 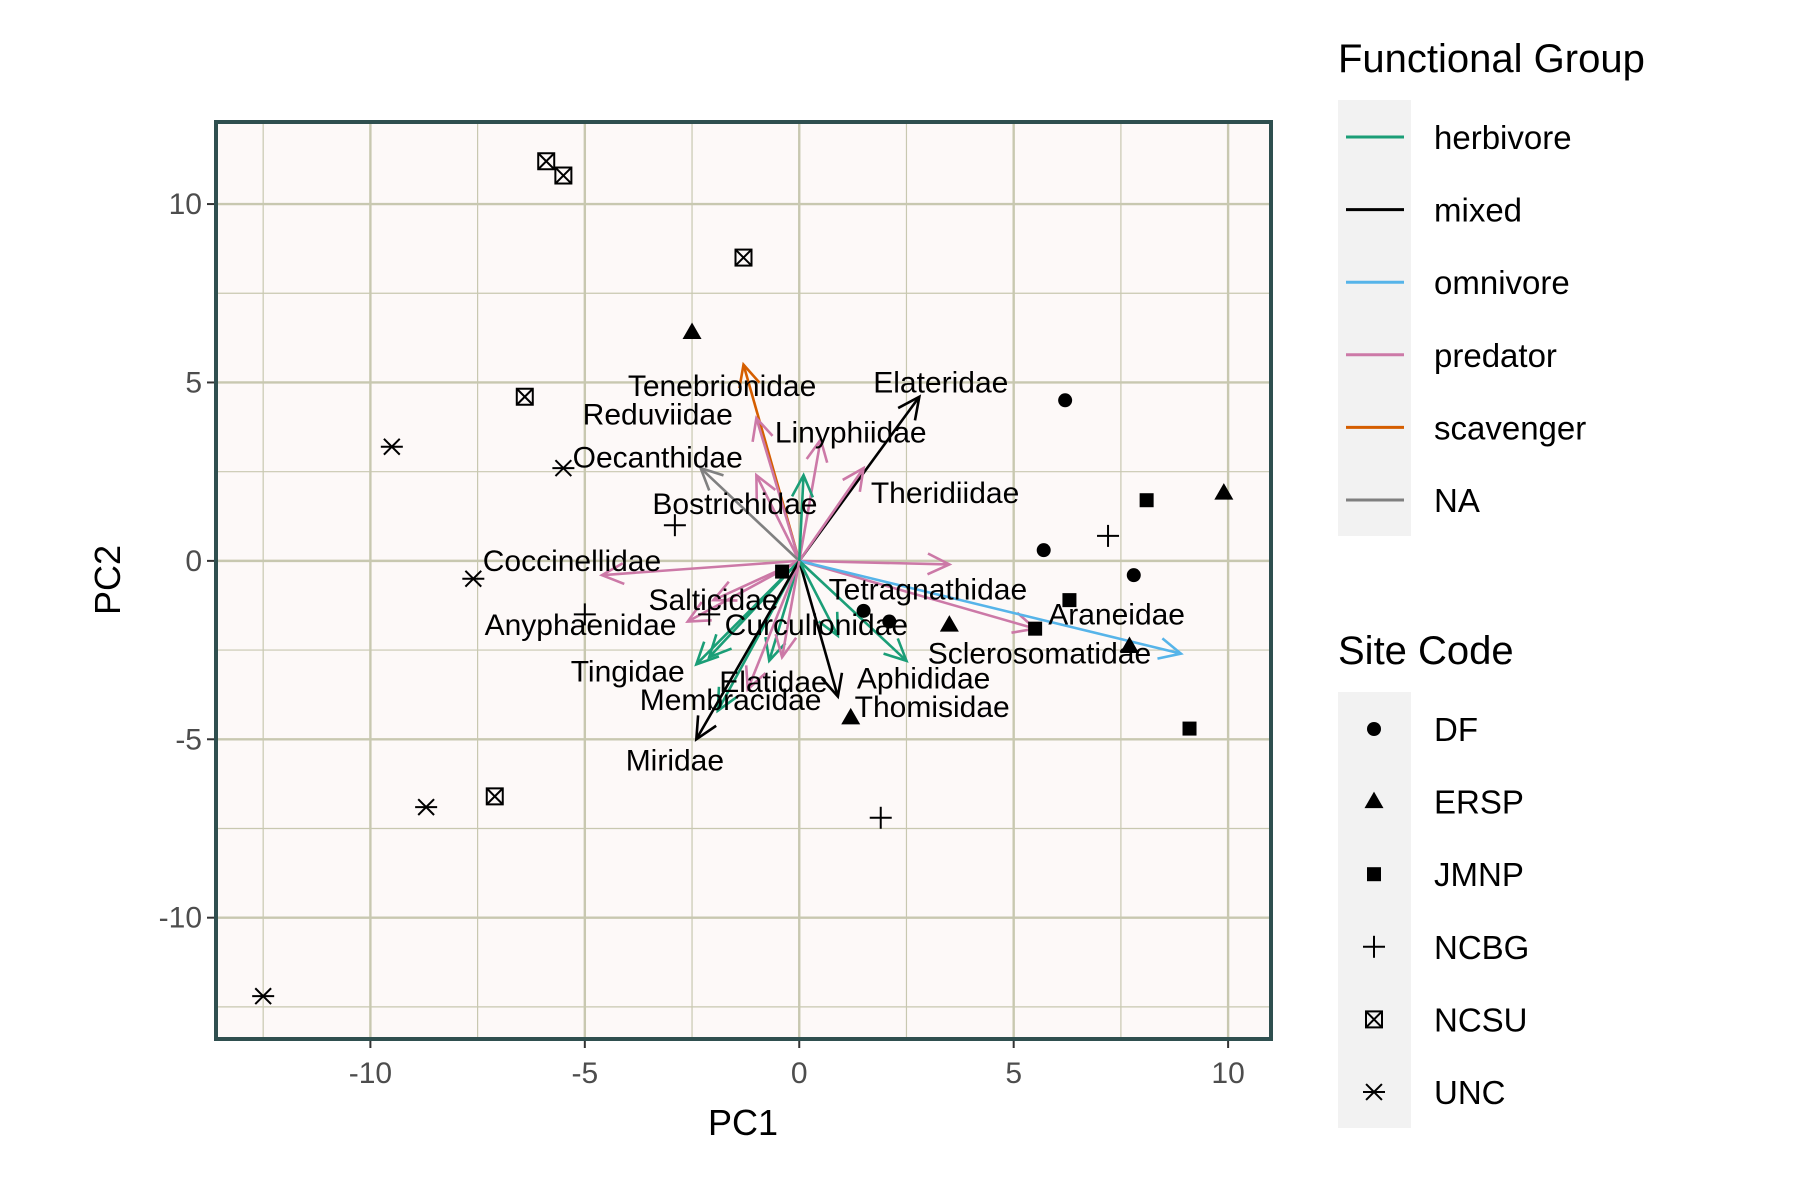 What do you see at coordinates (1039, 654) in the screenshot?
I see `arrow-label: Sclerosomatidae` at bounding box center [1039, 654].